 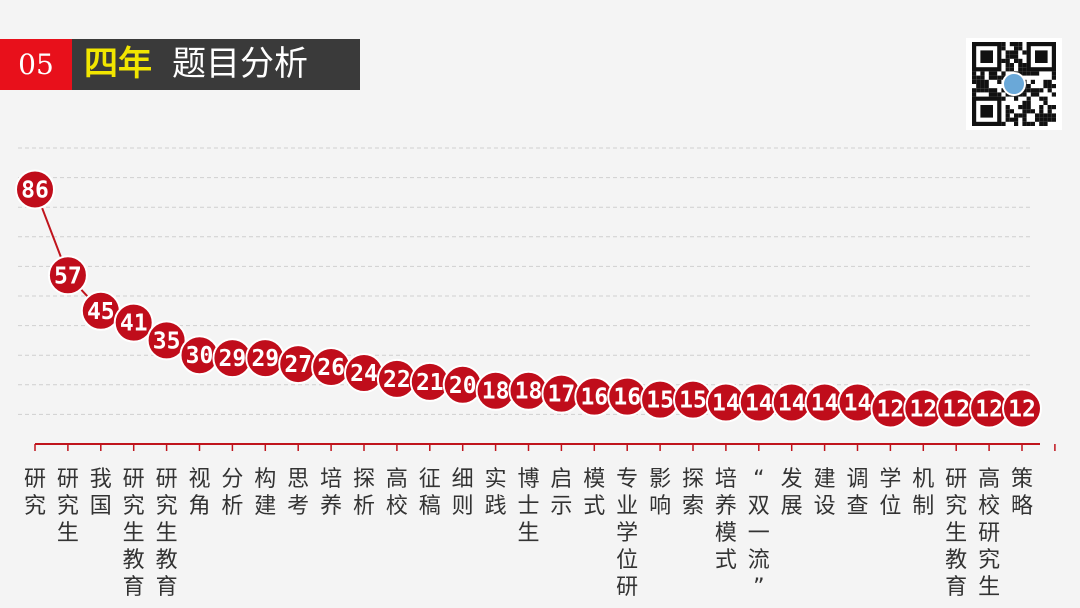 I want to click on section-header: 05 四年 题目分析, so click(x=180, y=64).